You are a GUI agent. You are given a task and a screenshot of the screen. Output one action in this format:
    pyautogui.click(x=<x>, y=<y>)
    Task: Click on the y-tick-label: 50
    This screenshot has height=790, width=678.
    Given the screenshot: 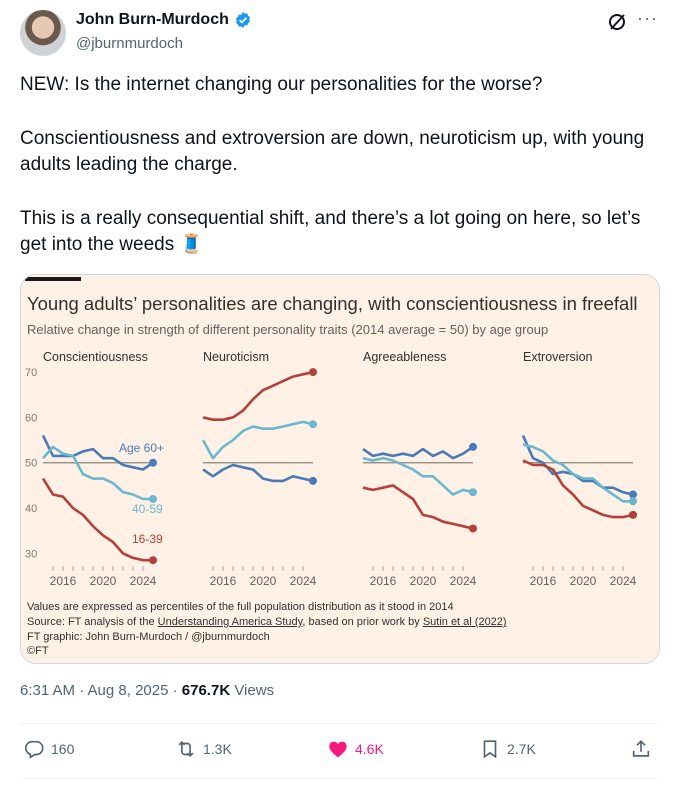 What is the action you would take?
    pyautogui.click(x=31, y=464)
    